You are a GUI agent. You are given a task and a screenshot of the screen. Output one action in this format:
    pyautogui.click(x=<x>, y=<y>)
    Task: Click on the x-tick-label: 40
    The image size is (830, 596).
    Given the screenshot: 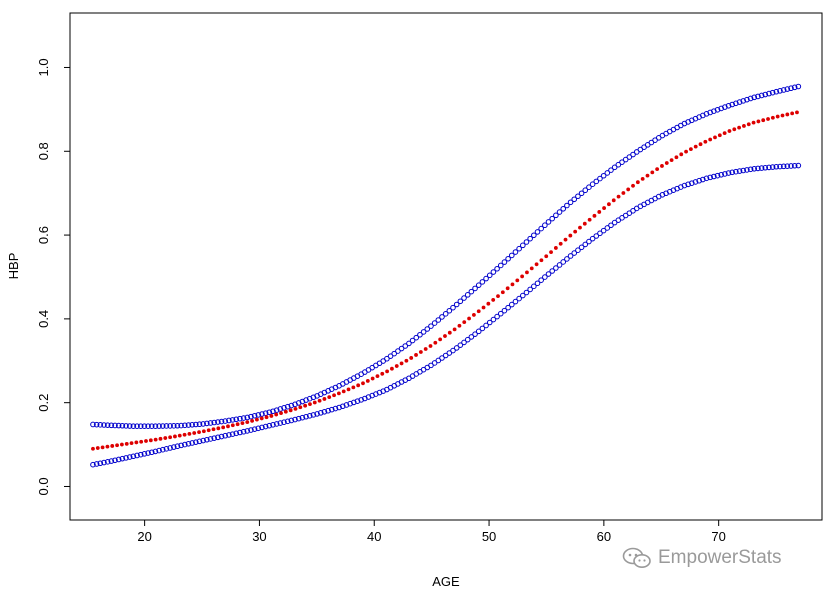 What is the action you would take?
    pyautogui.click(x=374, y=536)
    